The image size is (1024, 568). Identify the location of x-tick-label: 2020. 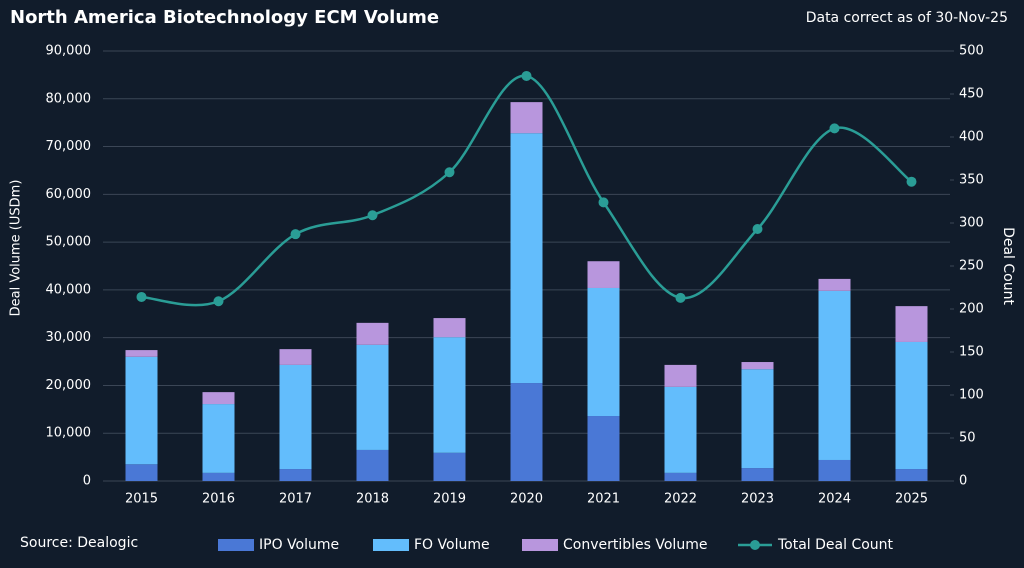
(526, 499).